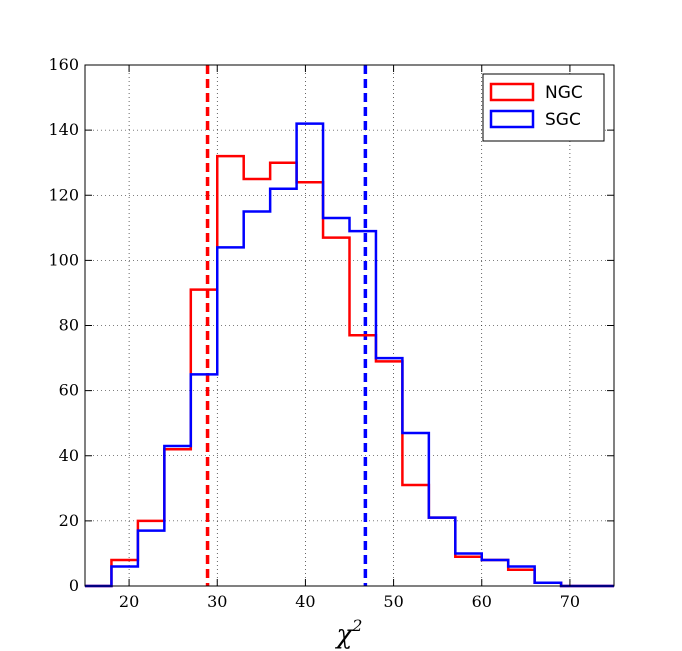  What do you see at coordinates (129, 601) in the screenshot?
I see `x-tick-label: 20` at bounding box center [129, 601].